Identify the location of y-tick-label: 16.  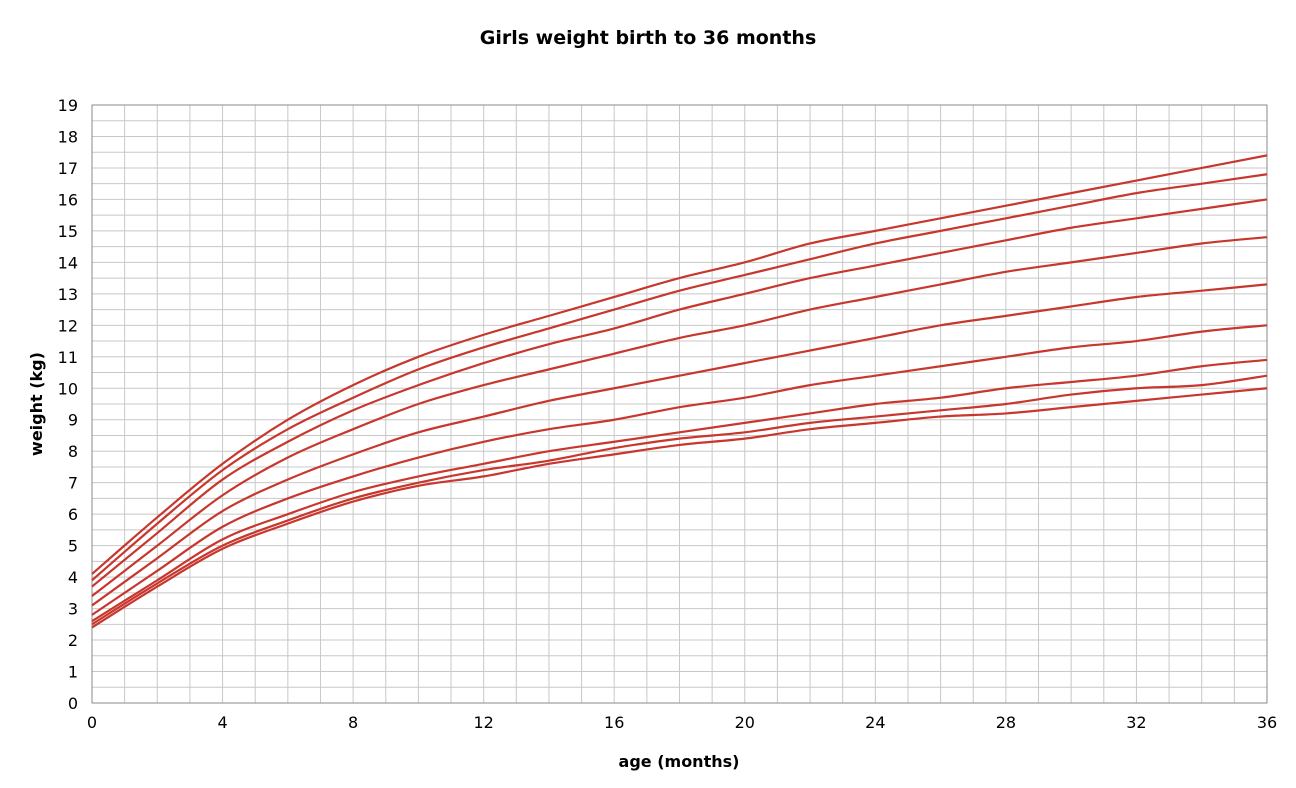
(68, 199).